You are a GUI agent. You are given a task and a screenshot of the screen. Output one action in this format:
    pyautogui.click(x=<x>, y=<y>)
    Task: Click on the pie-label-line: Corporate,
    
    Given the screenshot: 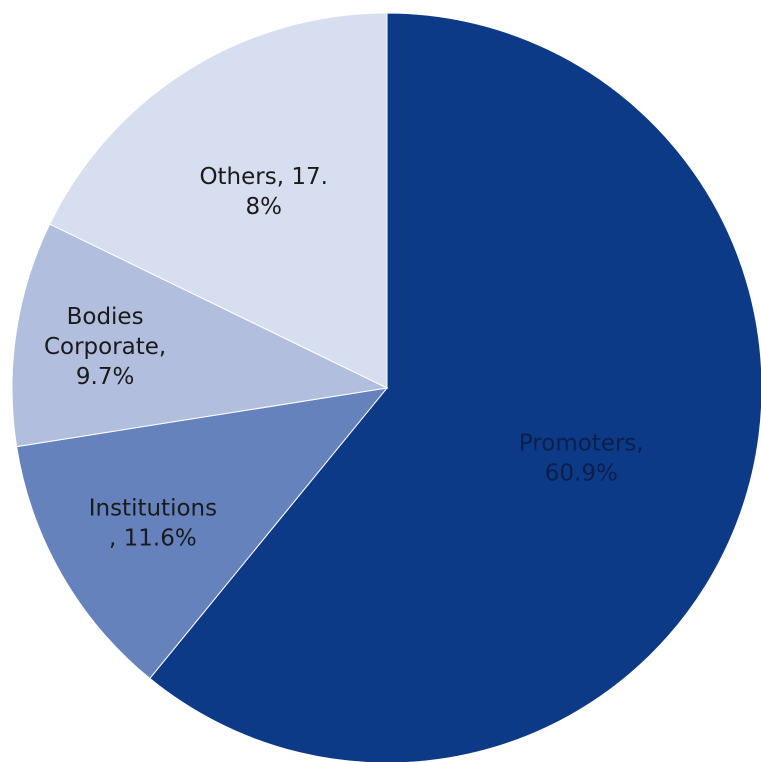 What is the action you would take?
    pyautogui.click(x=105, y=347)
    